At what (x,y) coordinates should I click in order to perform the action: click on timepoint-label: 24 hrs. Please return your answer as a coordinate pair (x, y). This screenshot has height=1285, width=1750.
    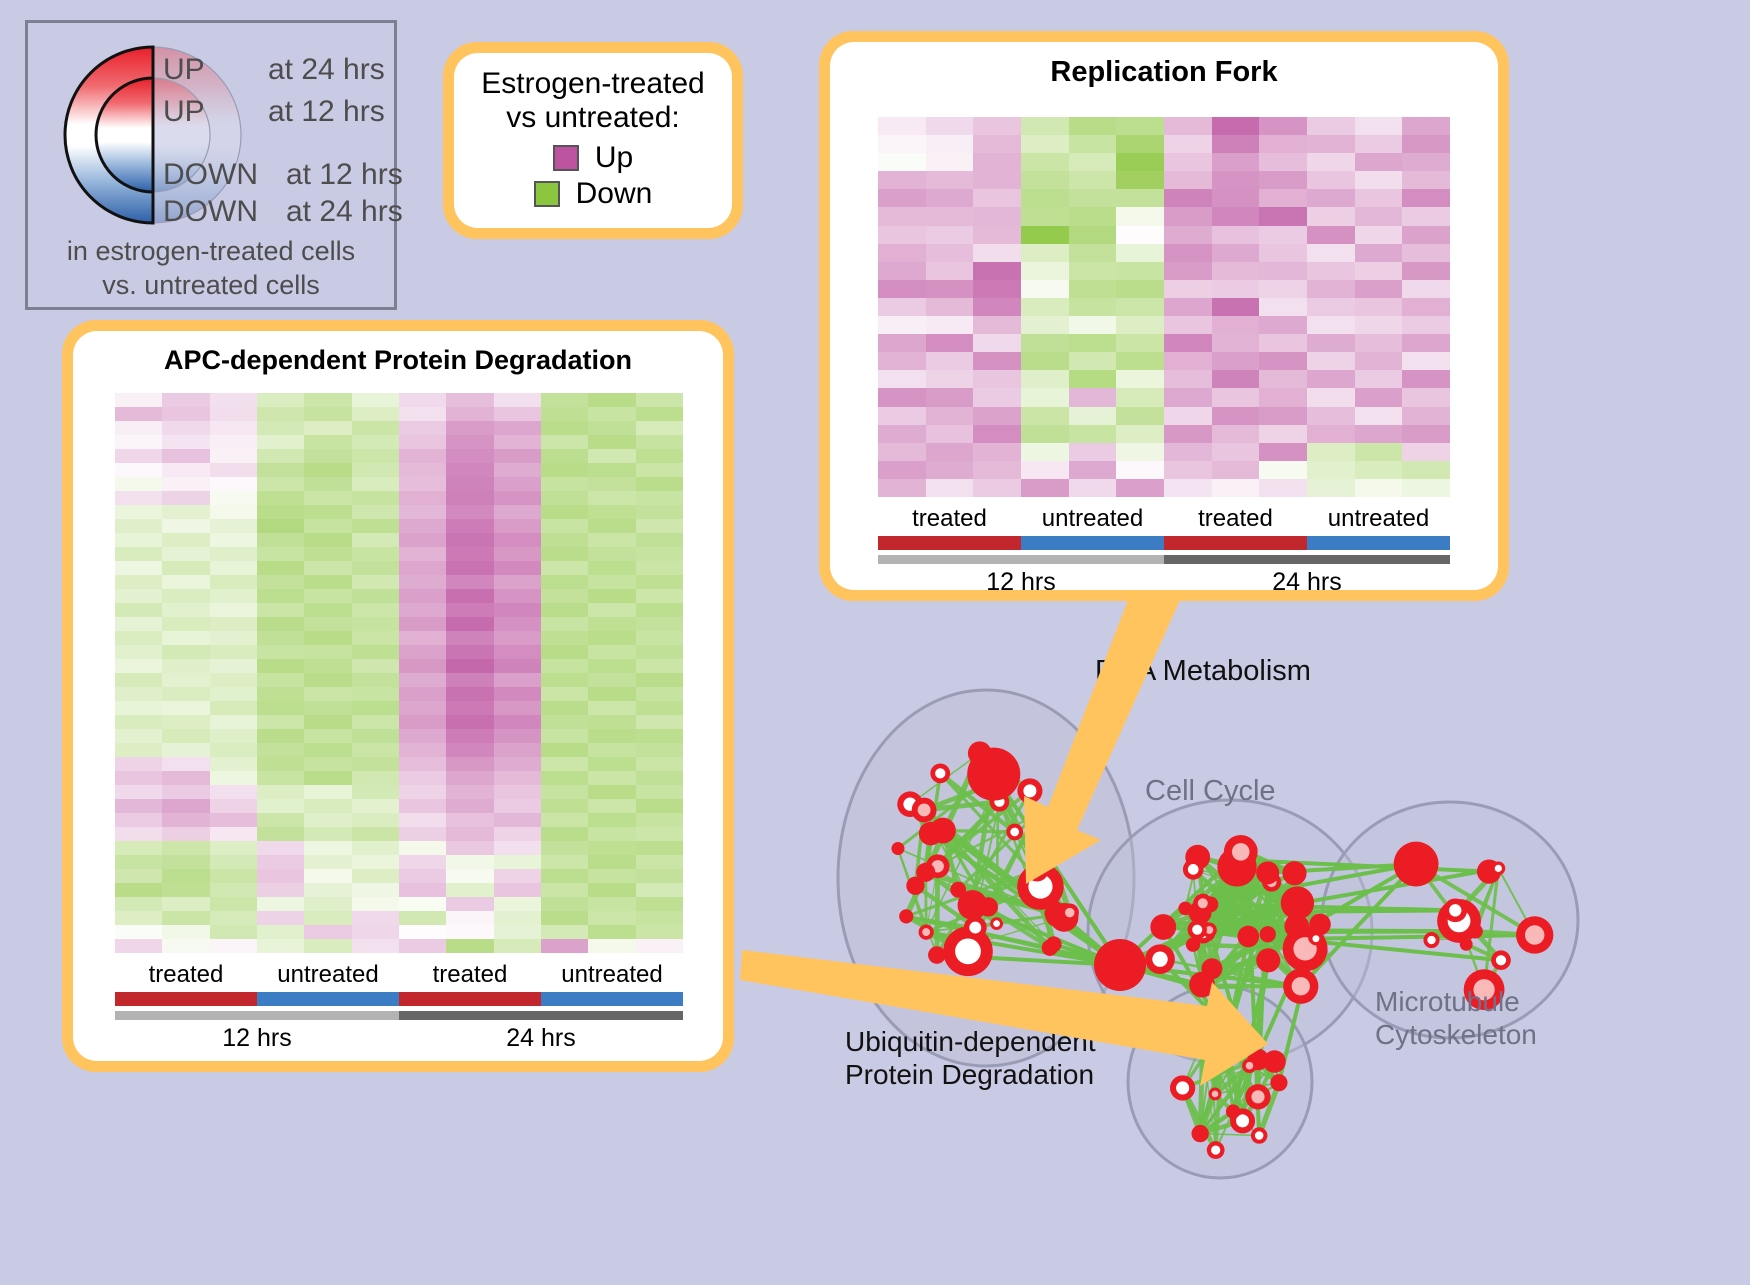
    Looking at the image, I should click on (1307, 582).